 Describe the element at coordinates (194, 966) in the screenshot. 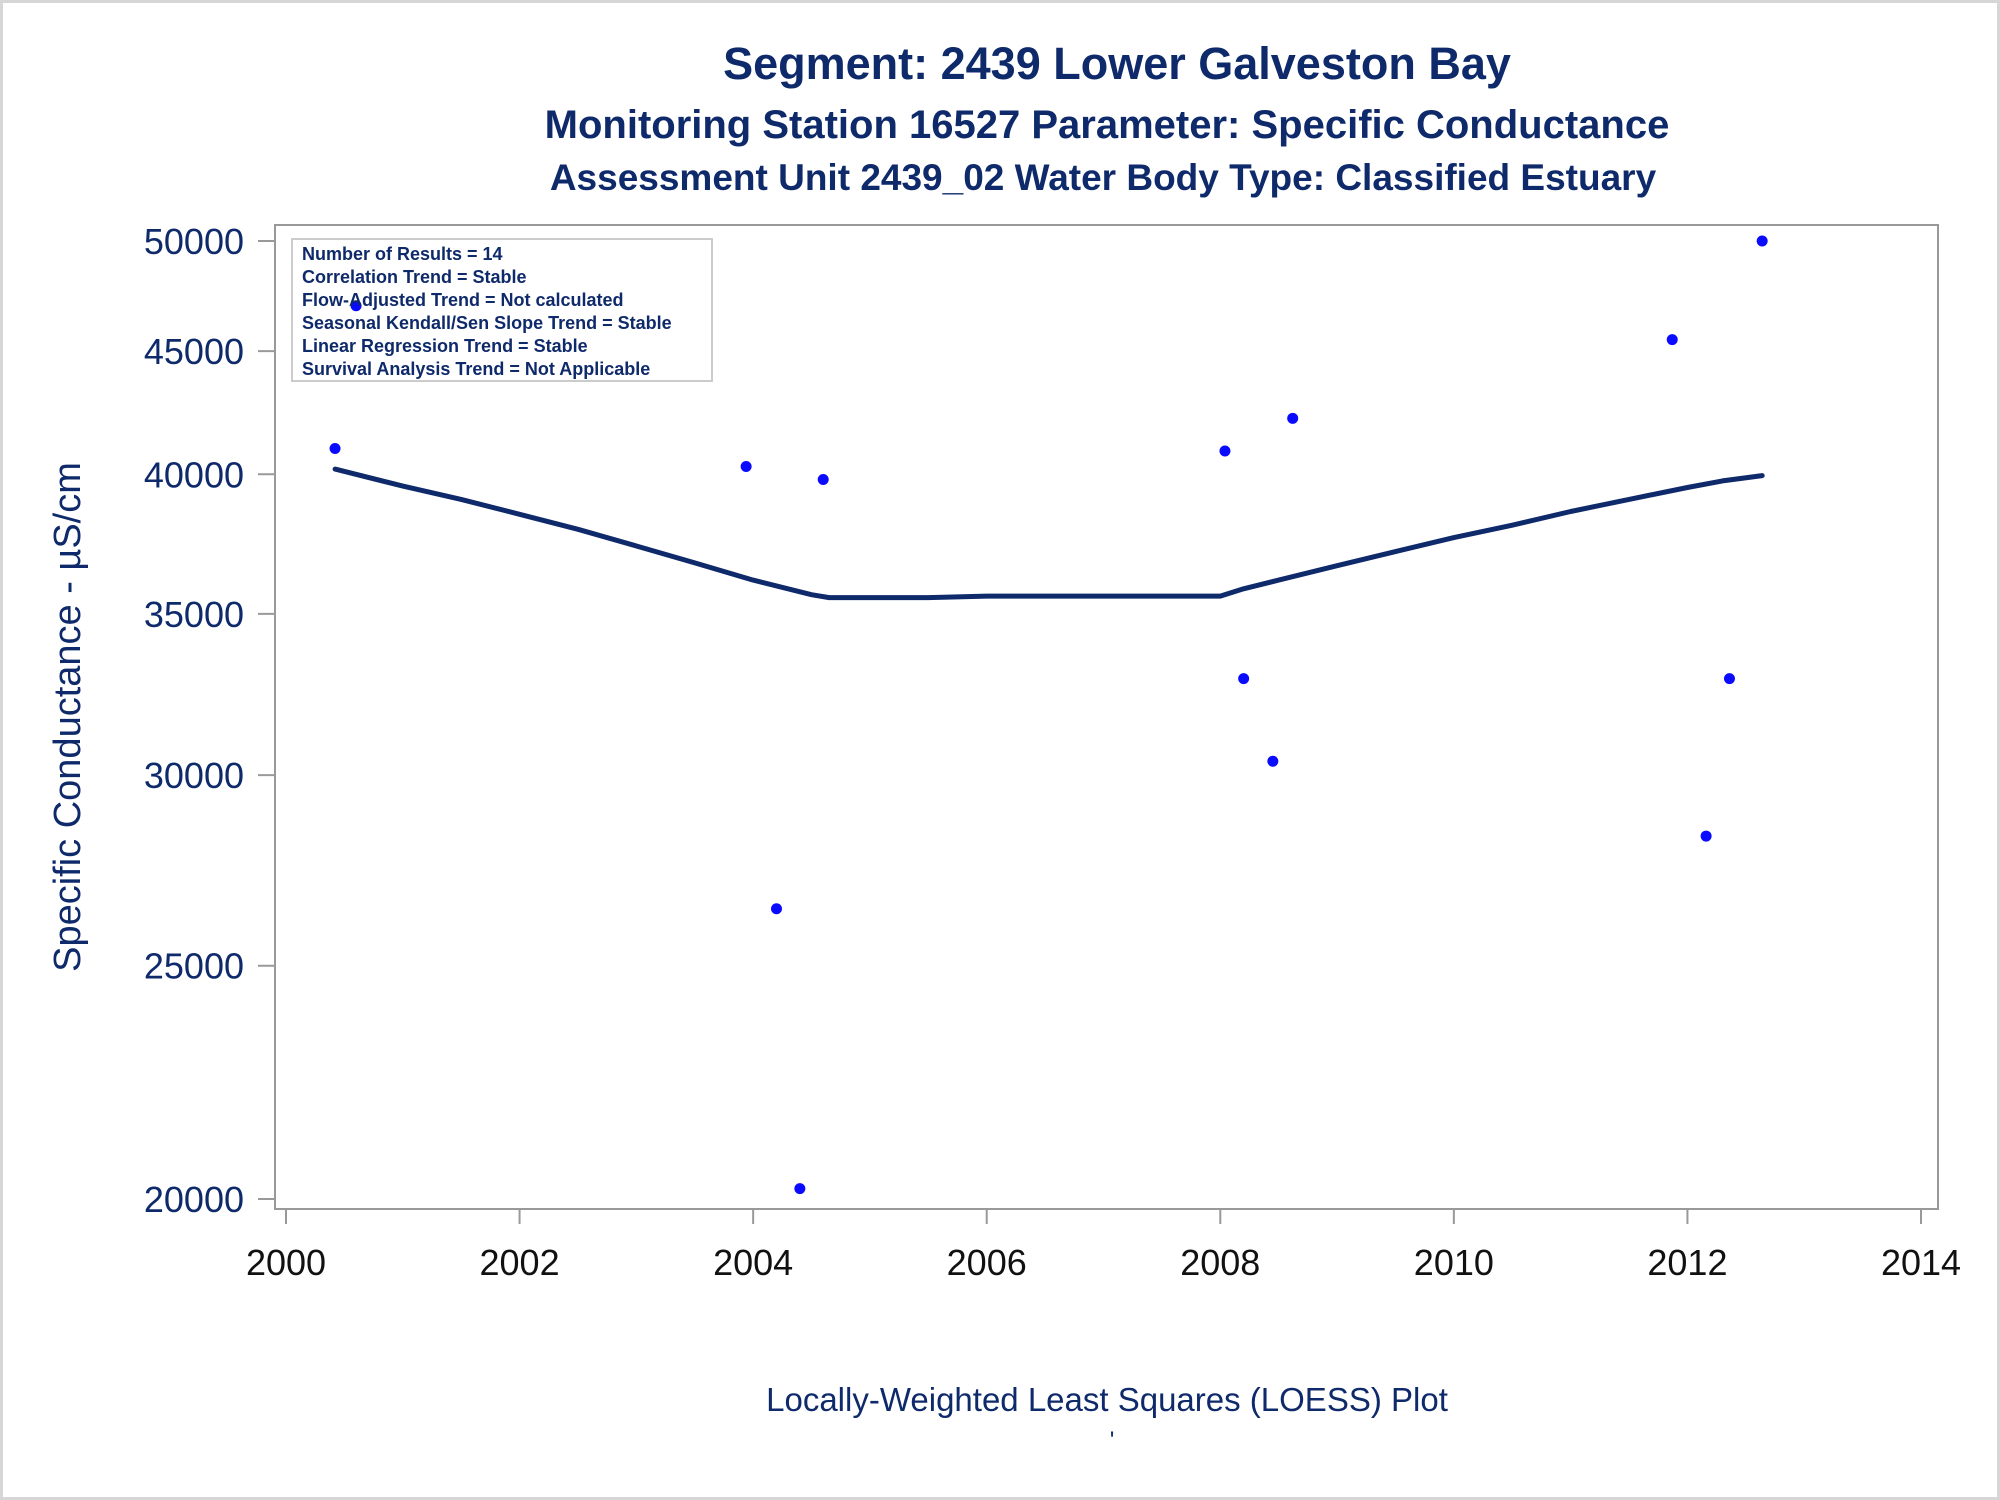

I see `y-tick-label-1: 25000` at that location.